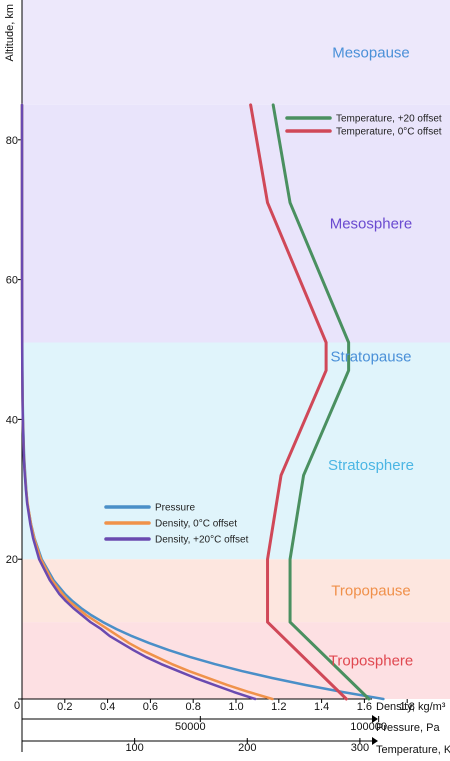  I want to click on density-tick-label: 1.4, so click(321, 707).